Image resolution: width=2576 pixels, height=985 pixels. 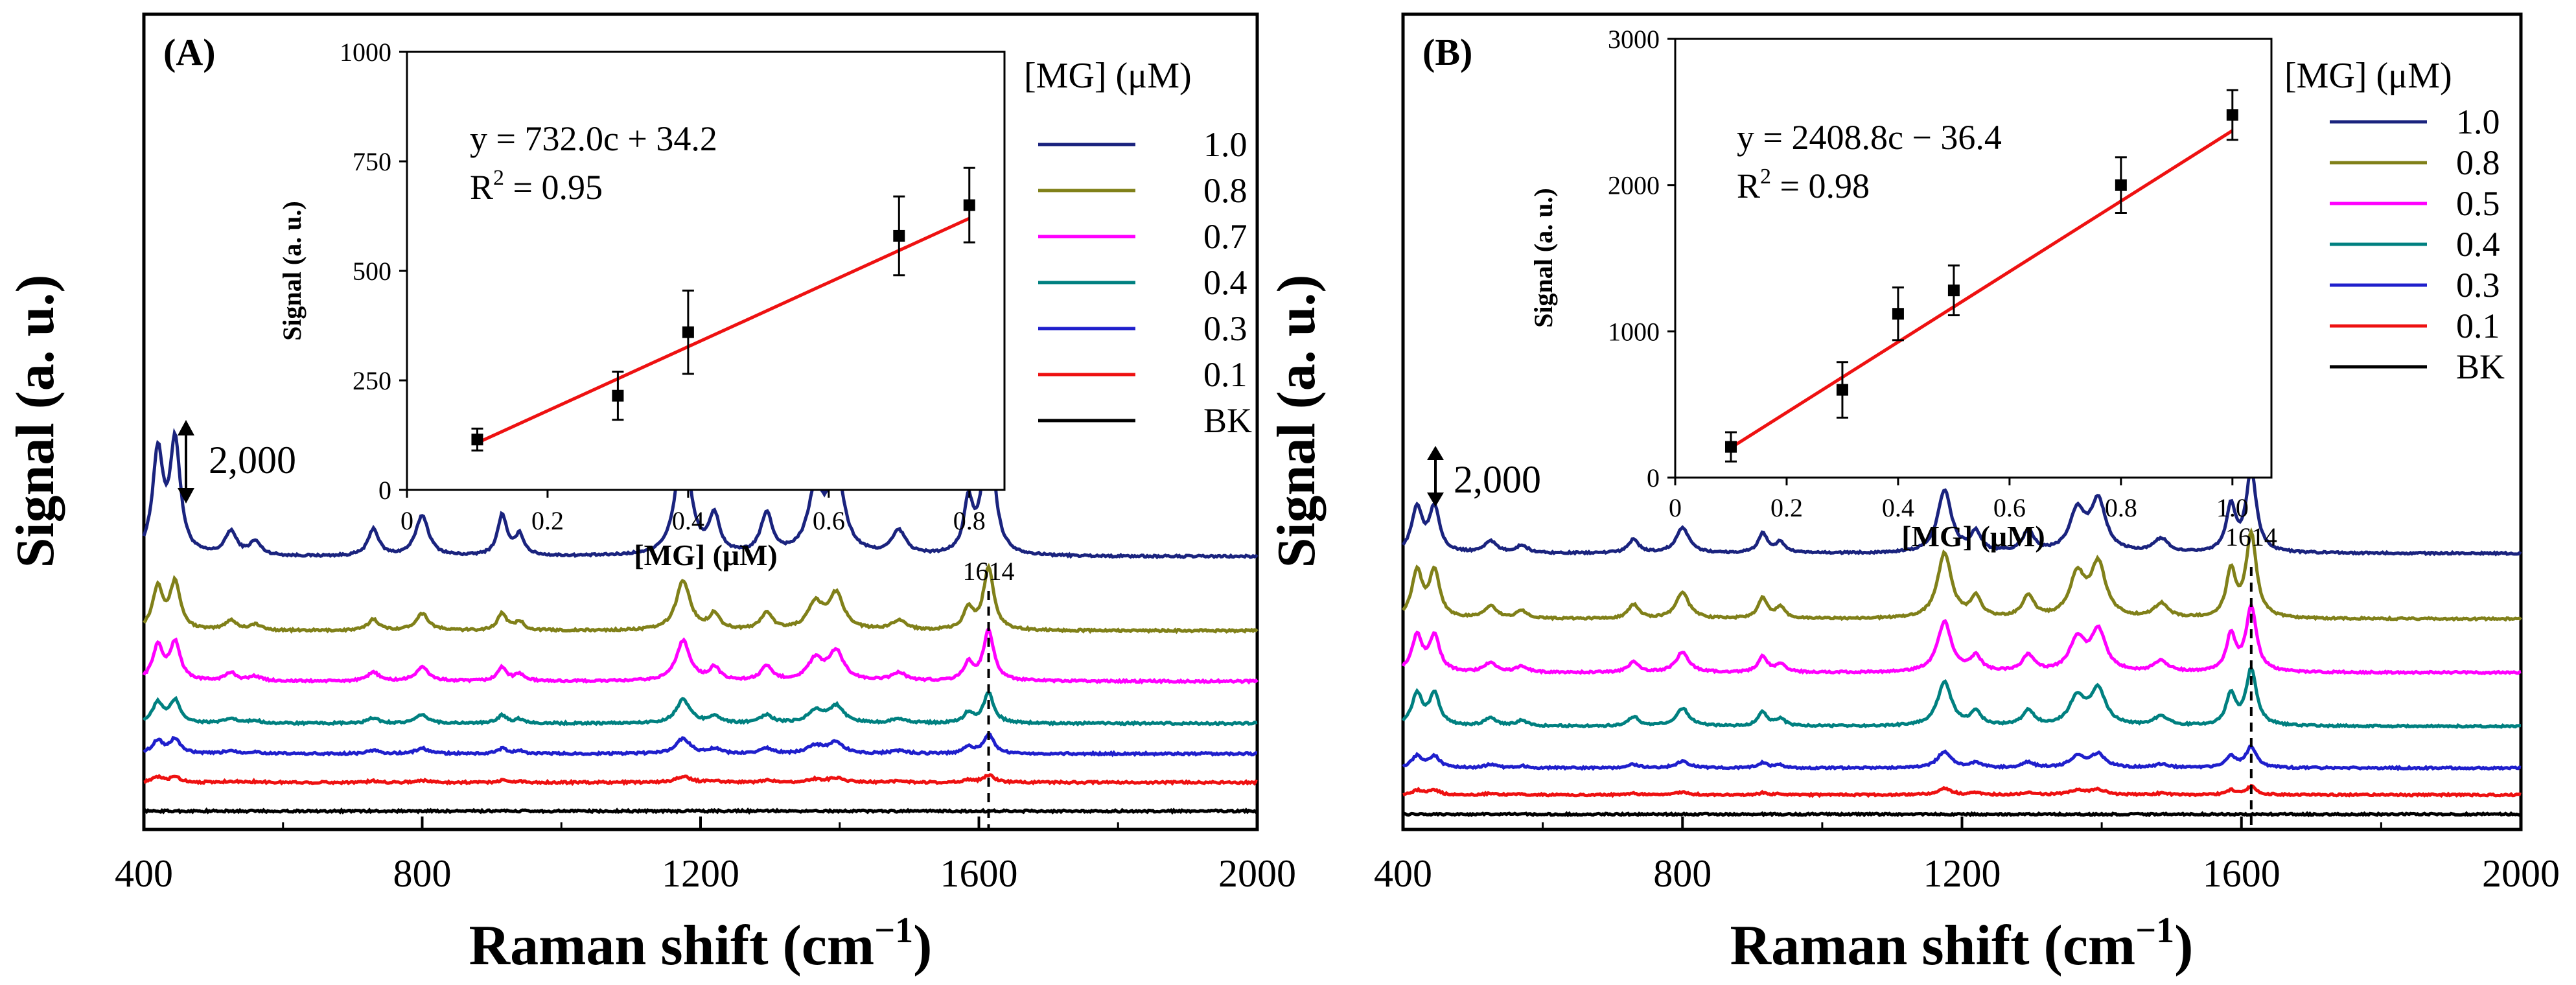 What do you see at coordinates (1898, 507) in the screenshot?
I see `panel-b-inset-x-tick-label: 0.4` at bounding box center [1898, 507].